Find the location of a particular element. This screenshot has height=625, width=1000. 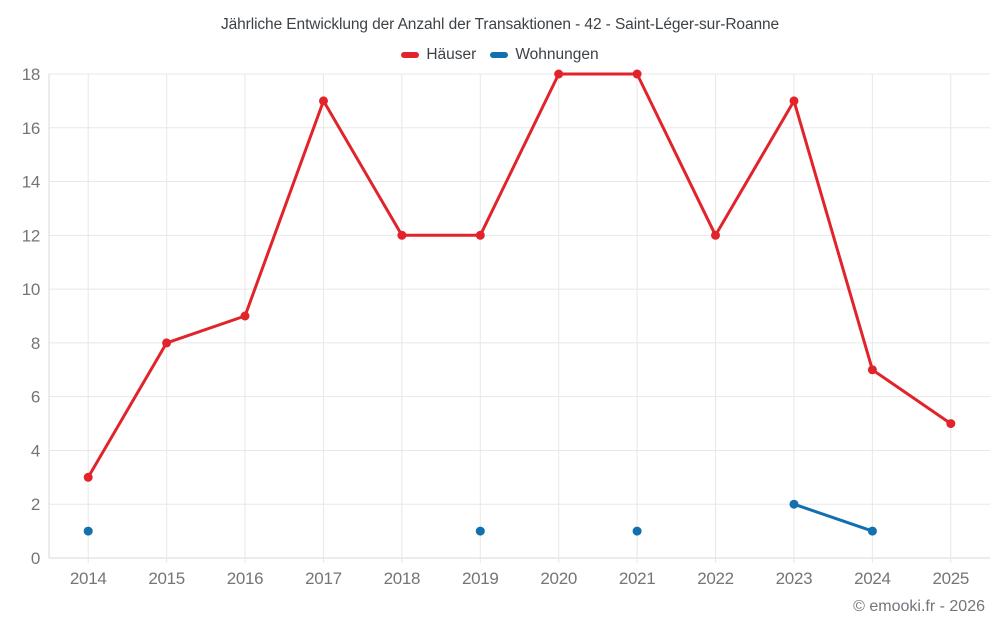

x-axis-tick-label: 2023 is located at coordinates (794, 578).